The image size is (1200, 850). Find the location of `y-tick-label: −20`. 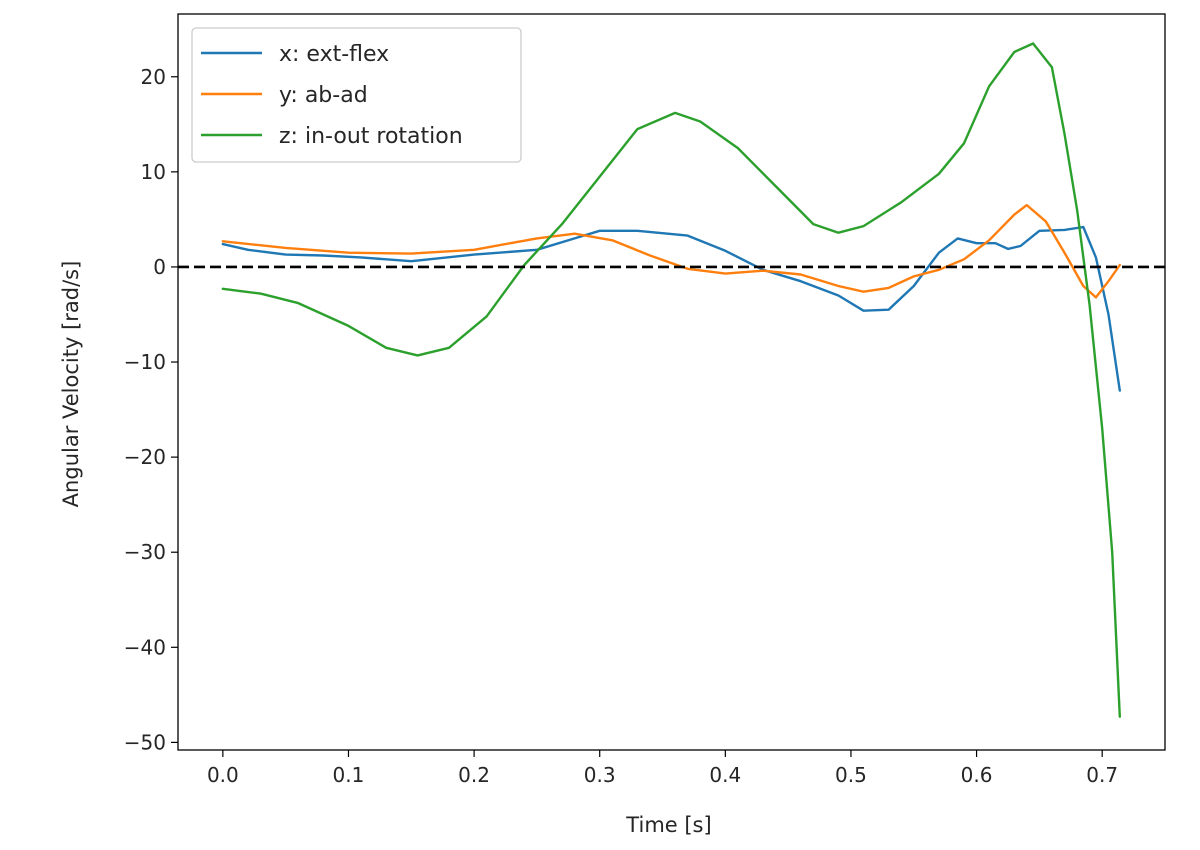

y-tick-label: −20 is located at coordinates (145, 457).